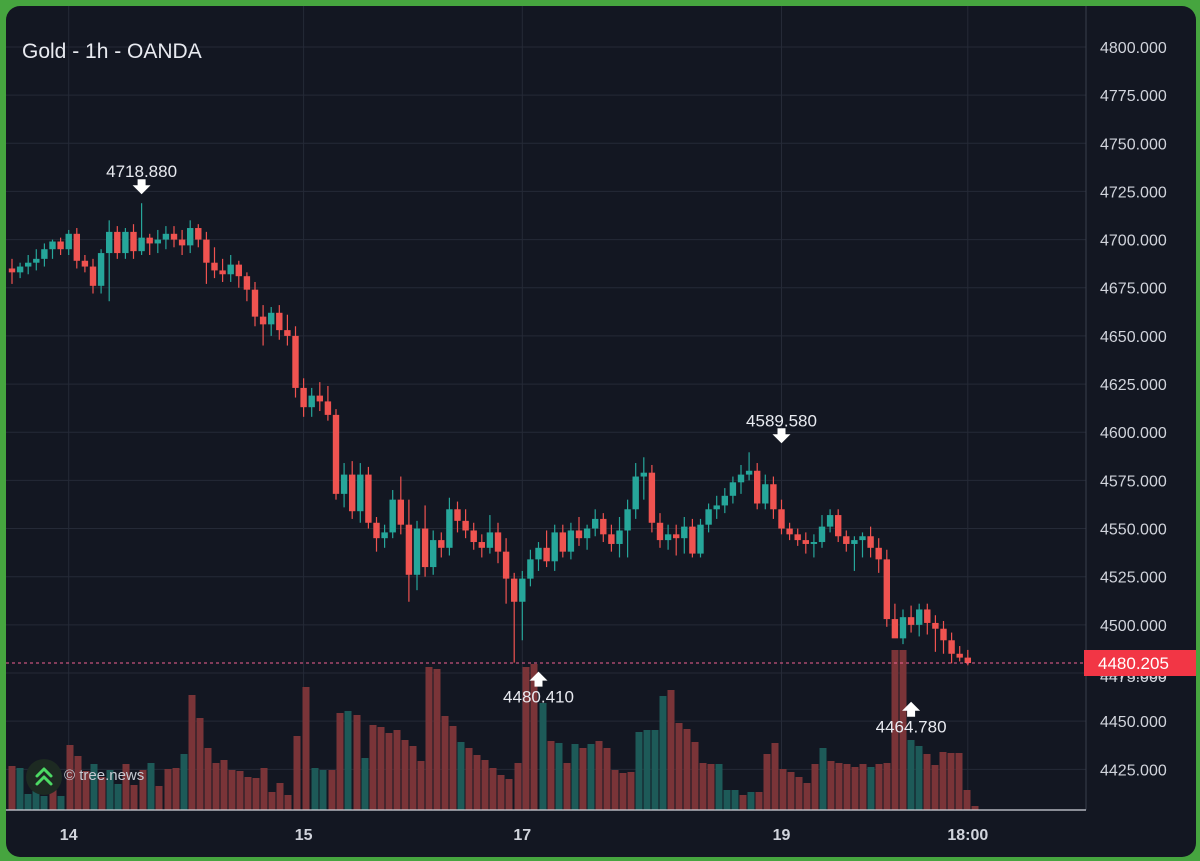  What do you see at coordinates (538, 679) in the screenshot?
I see `arrow-up-icon` at bounding box center [538, 679].